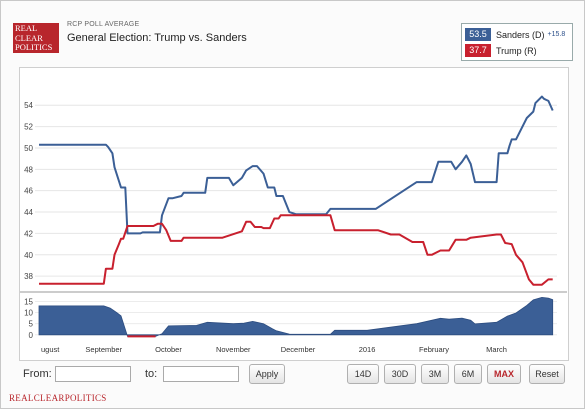 Image resolution: width=585 pixels, height=410 pixels. Describe the element at coordinates (28, 276) in the screenshot. I see `y-tick-label: 38` at that location.